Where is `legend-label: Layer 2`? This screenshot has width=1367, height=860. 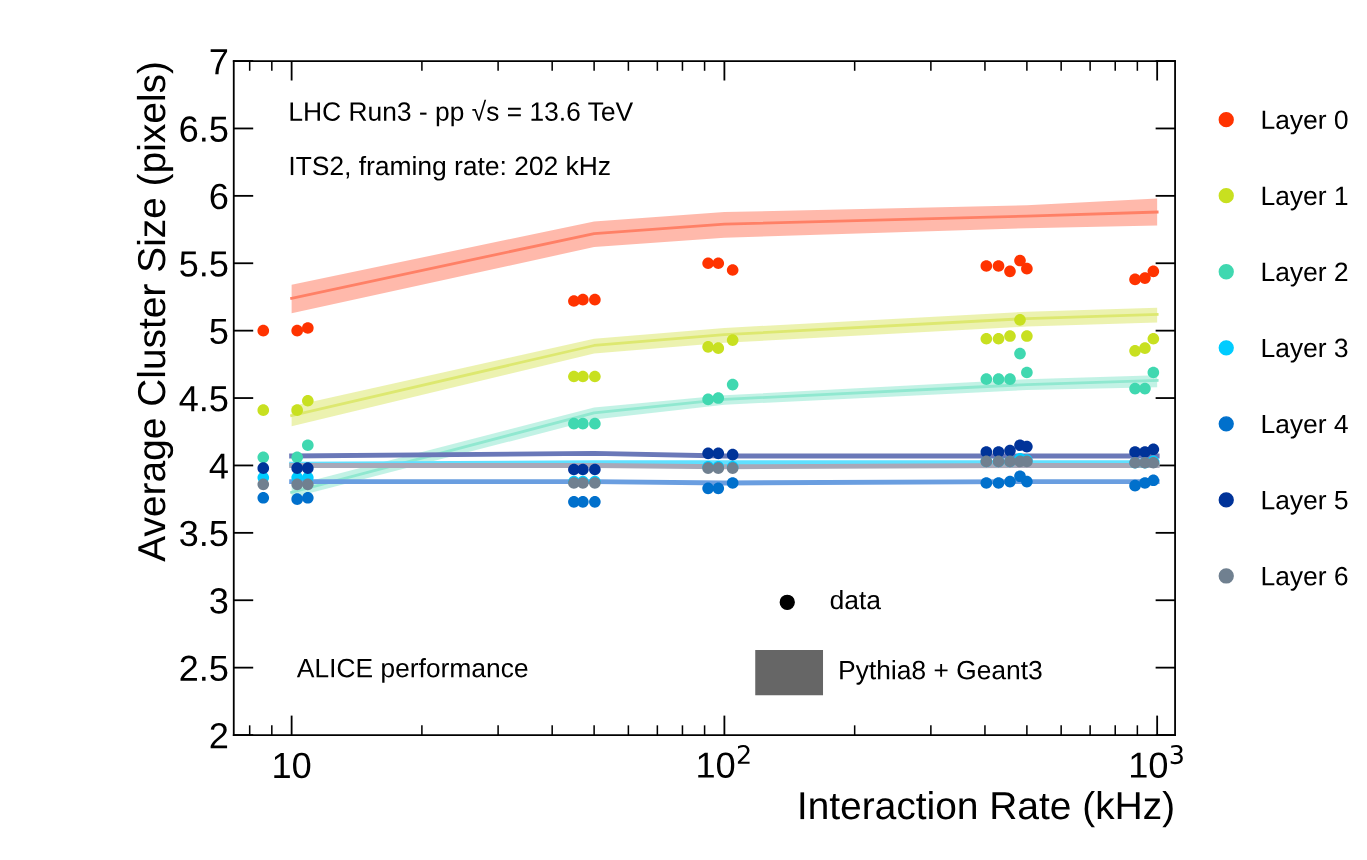
legend-label: Layer 2 is located at coordinates (1305, 274).